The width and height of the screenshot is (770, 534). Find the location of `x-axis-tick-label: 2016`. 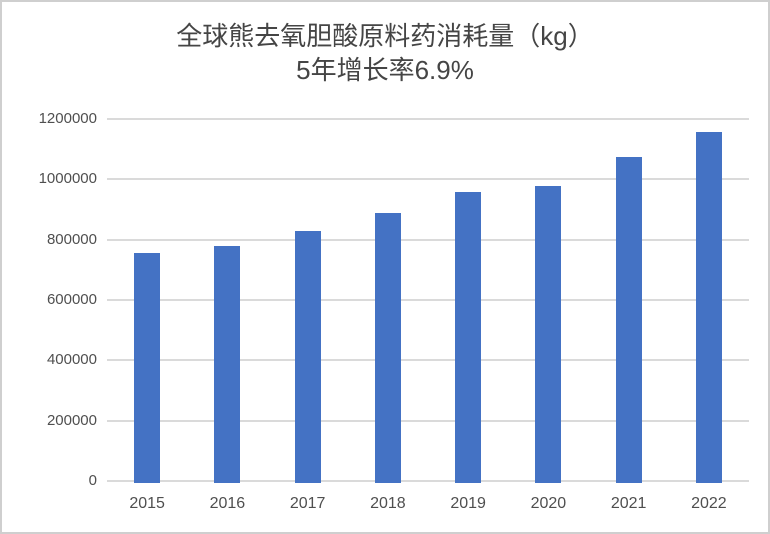

x-axis-tick-label: 2016 is located at coordinates (227, 503).